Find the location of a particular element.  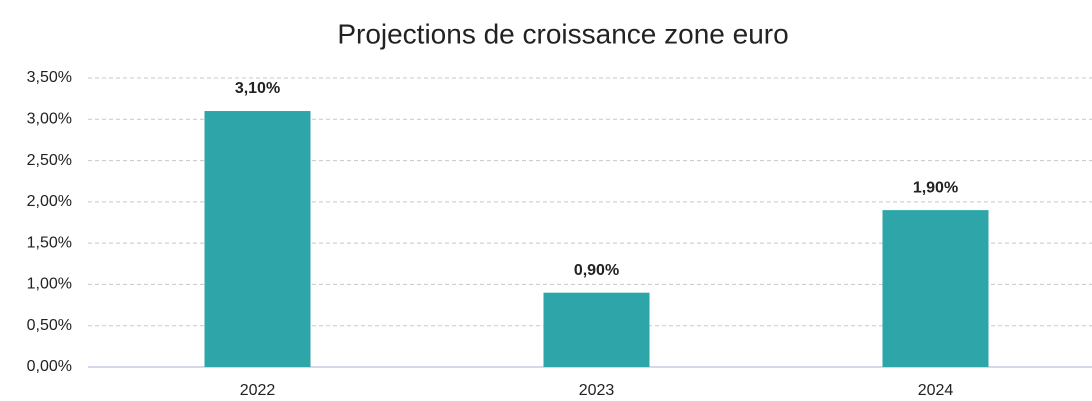

value-label: 1,90% is located at coordinates (935, 187).